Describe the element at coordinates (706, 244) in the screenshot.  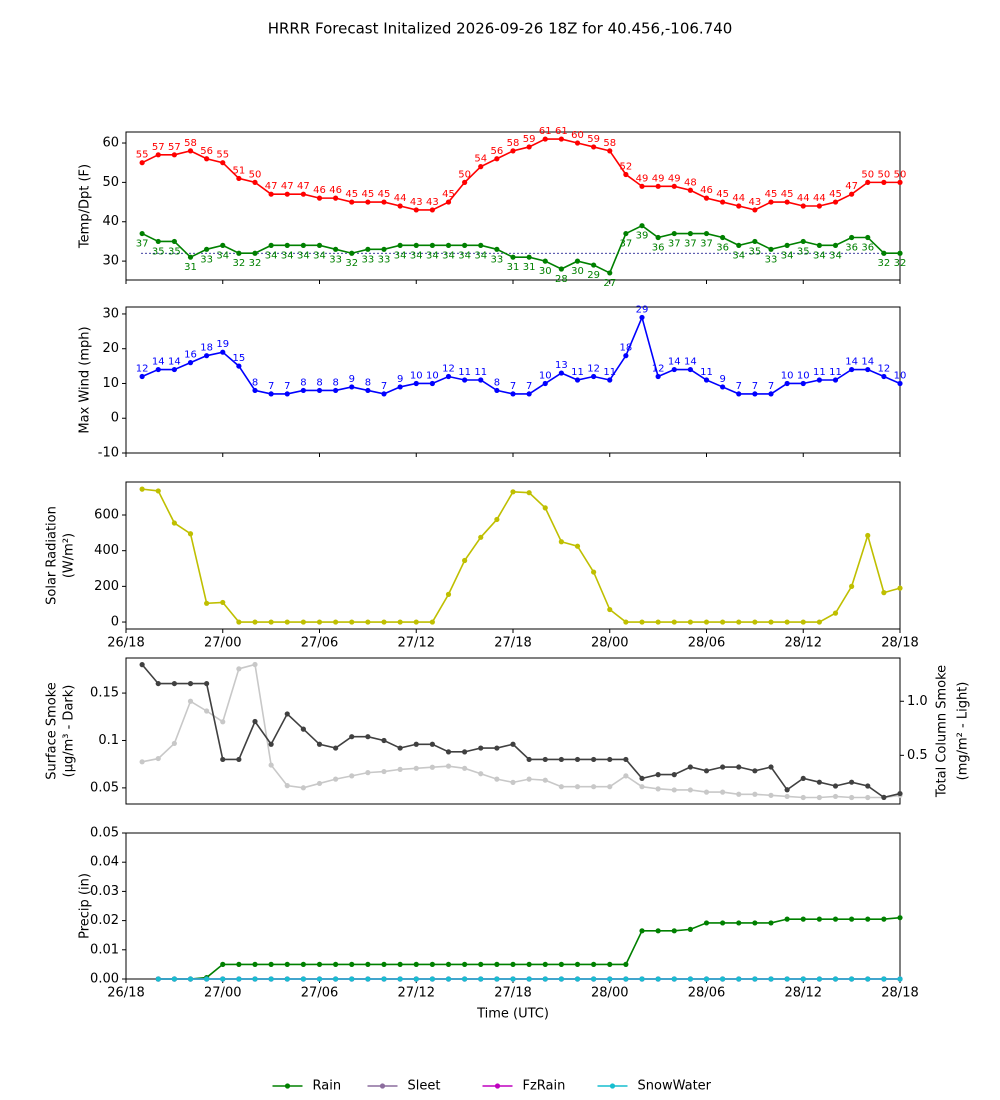
I see `data-label: 37` at that location.